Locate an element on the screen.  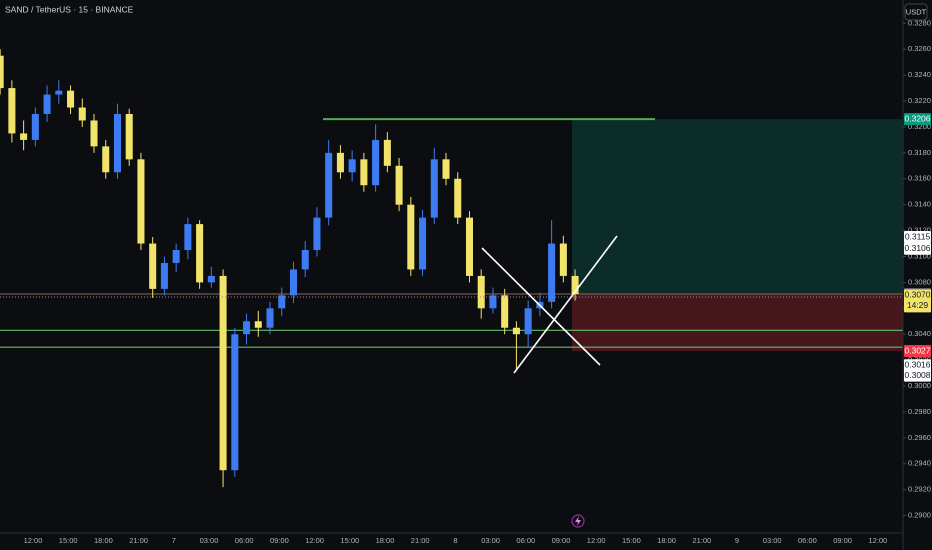
price-tag-label: 0.3016 is located at coordinates (918, 365).